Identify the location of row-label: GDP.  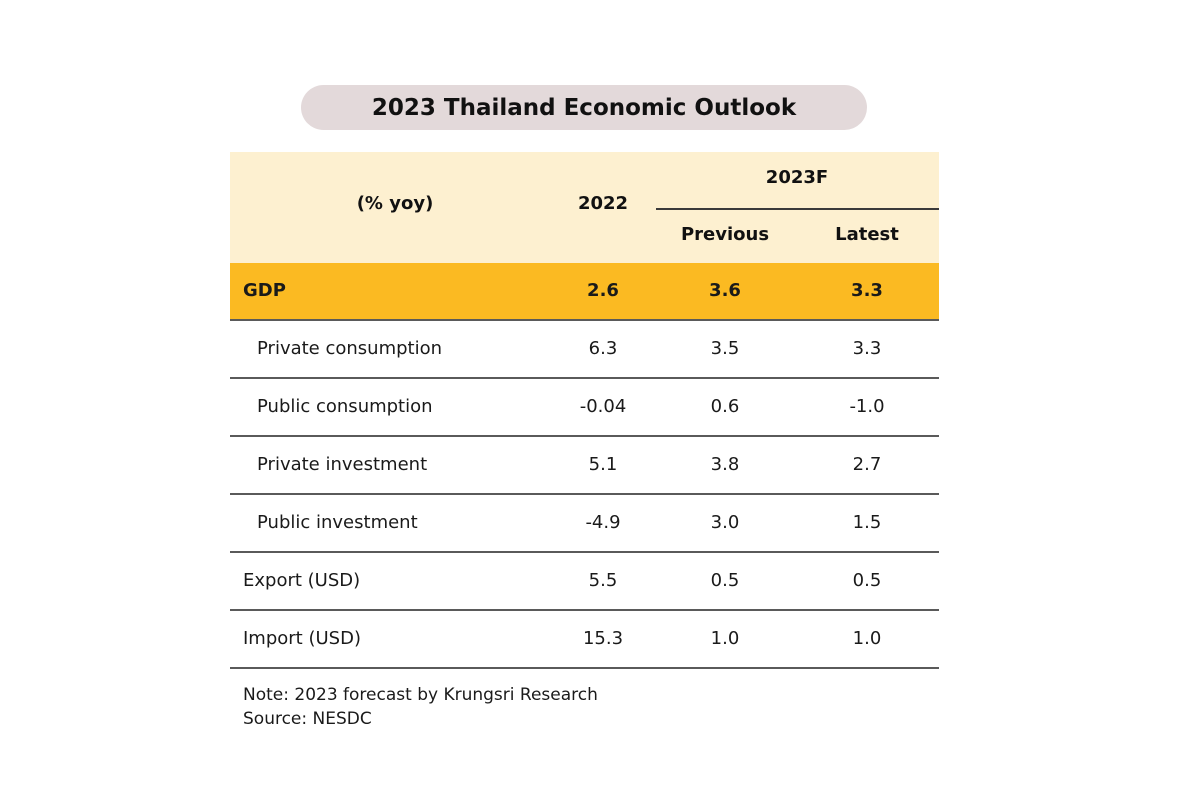
(264, 290).